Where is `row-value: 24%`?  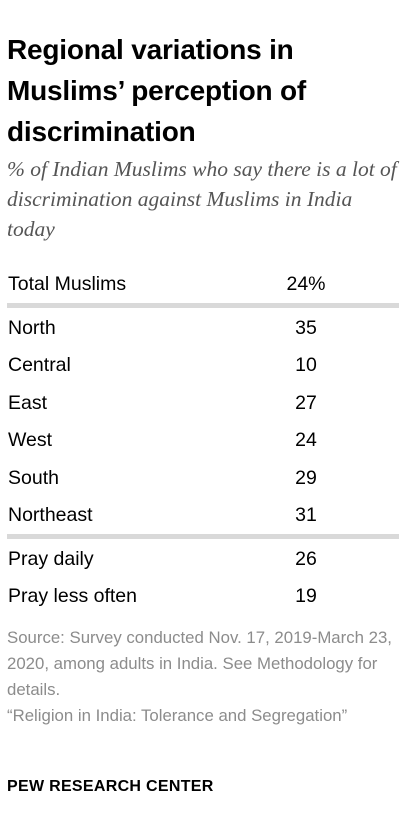 row-value: 24% is located at coordinates (306, 284).